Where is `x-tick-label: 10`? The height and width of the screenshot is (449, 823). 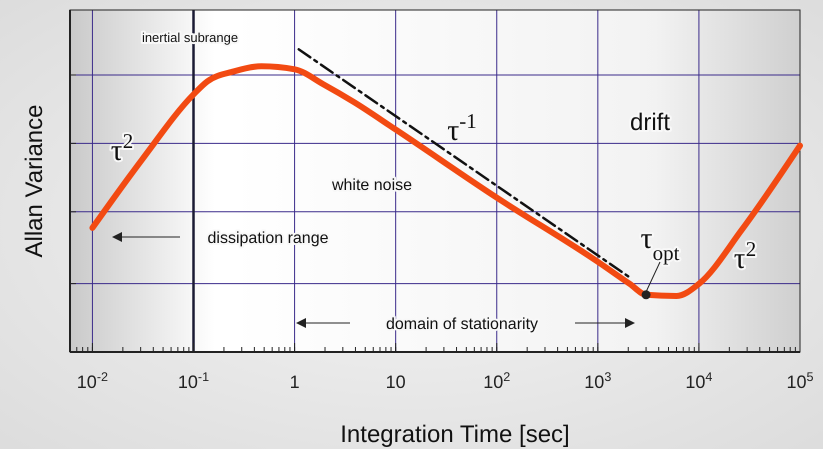 x-tick-label: 10 is located at coordinates (396, 382).